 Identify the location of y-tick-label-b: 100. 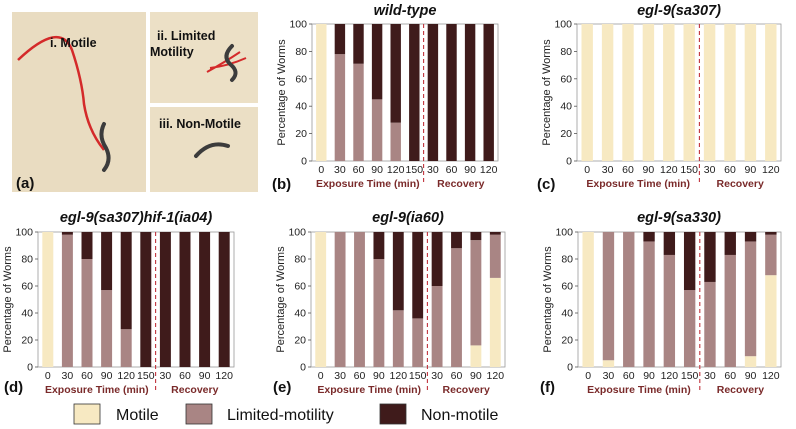
(298, 25).